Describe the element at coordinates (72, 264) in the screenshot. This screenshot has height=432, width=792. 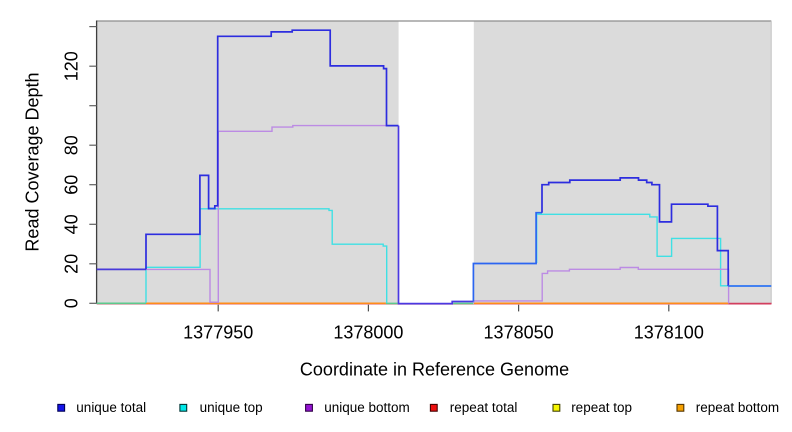
I see `svg-text: 20` at that location.